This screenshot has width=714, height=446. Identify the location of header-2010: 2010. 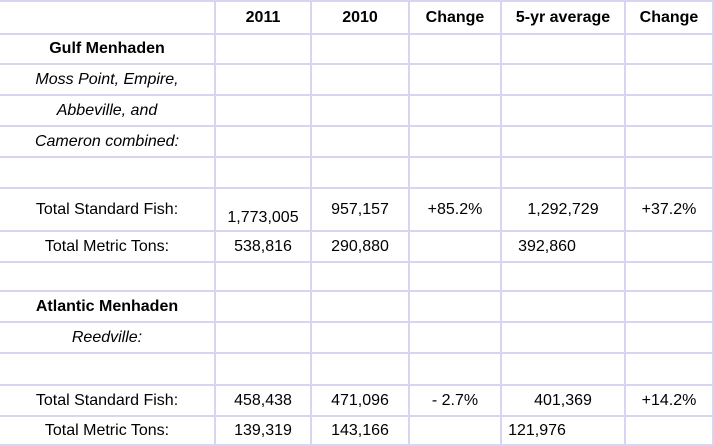
(360, 17).